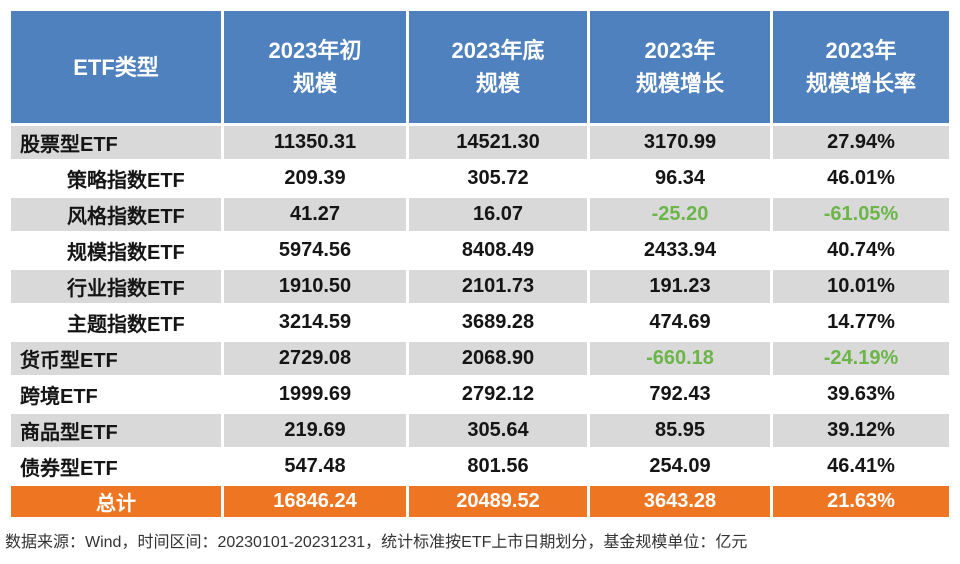 Image resolution: width=960 pixels, height=564 pixels. What do you see at coordinates (315, 466) in the screenshot?
I see `start-scale-cell: 547.48` at bounding box center [315, 466].